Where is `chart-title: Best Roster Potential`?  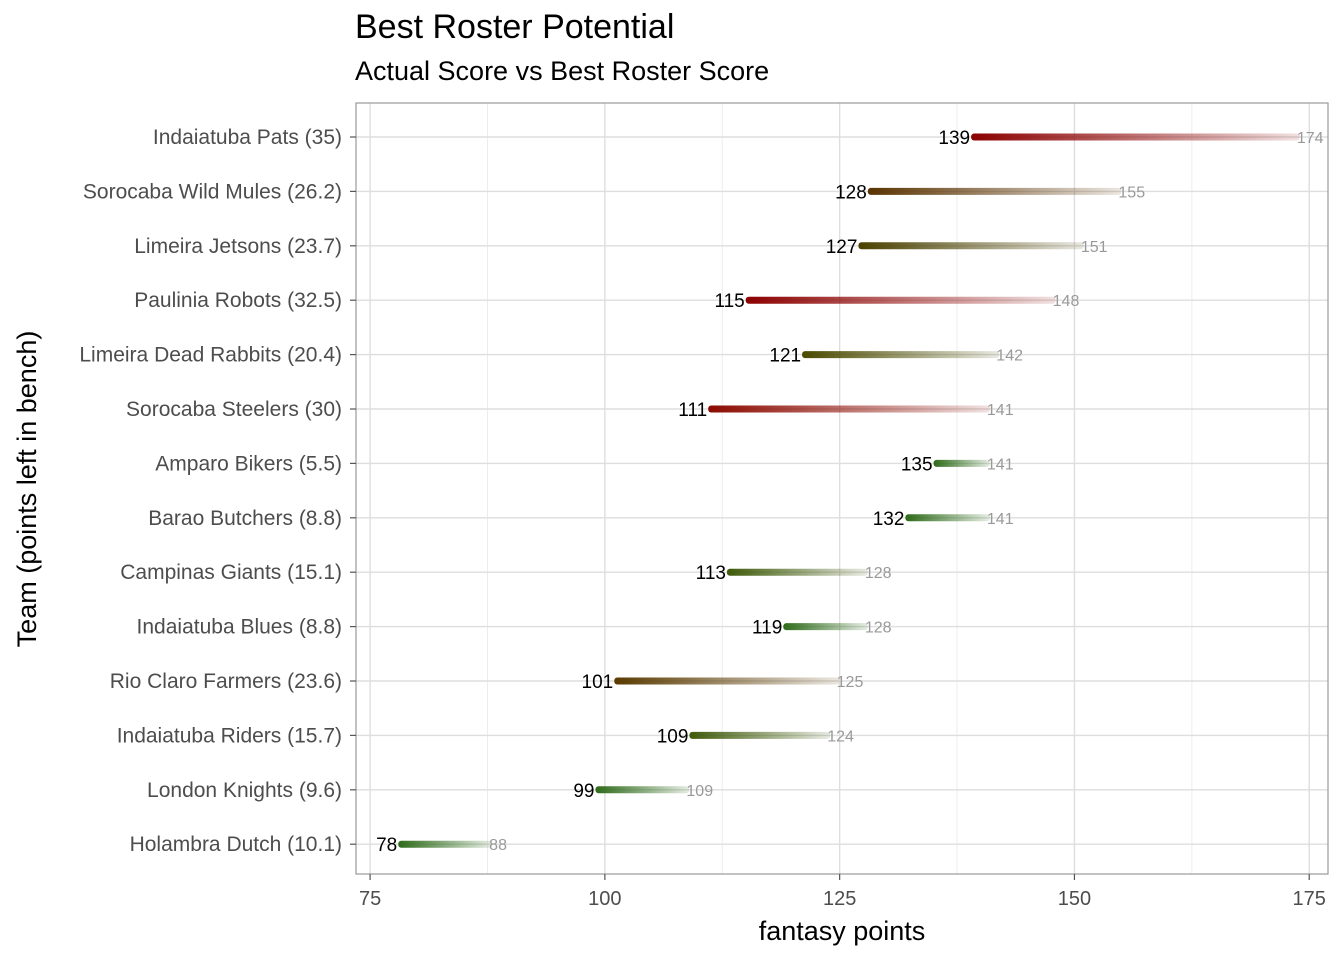
chart-title: Best Roster Potential is located at coordinates (515, 27).